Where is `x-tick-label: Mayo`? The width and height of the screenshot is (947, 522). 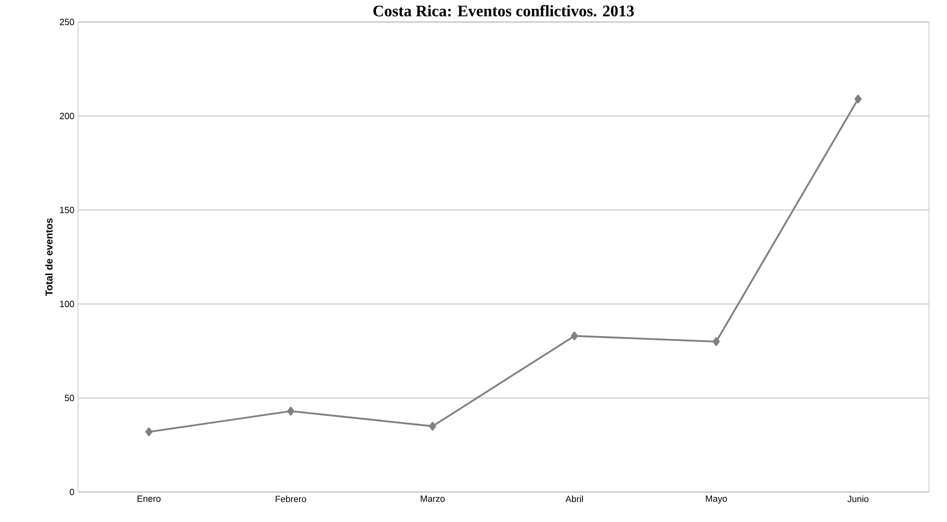
x-tick-label: Mayo is located at coordinates (716, 500).